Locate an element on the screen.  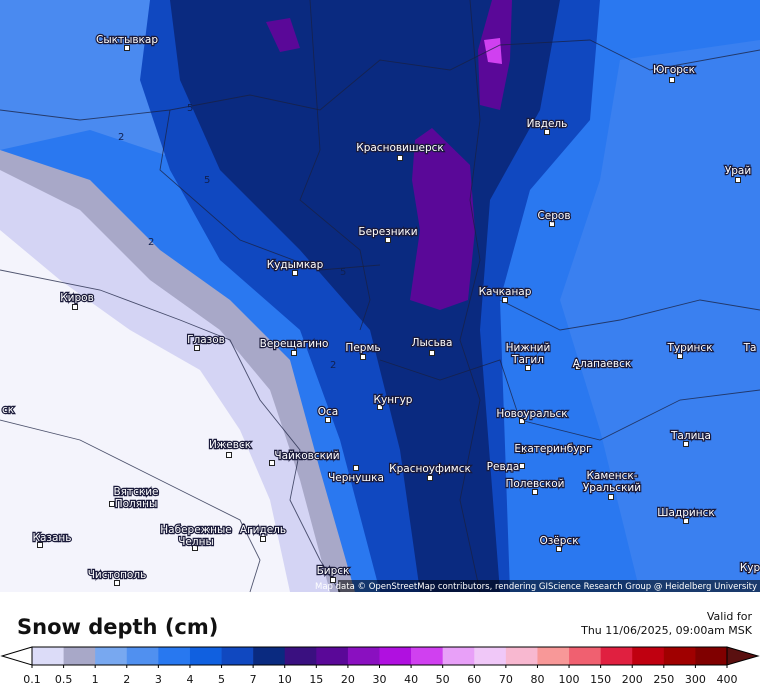
place-label: Уральский is located at coordinates (612, 488).